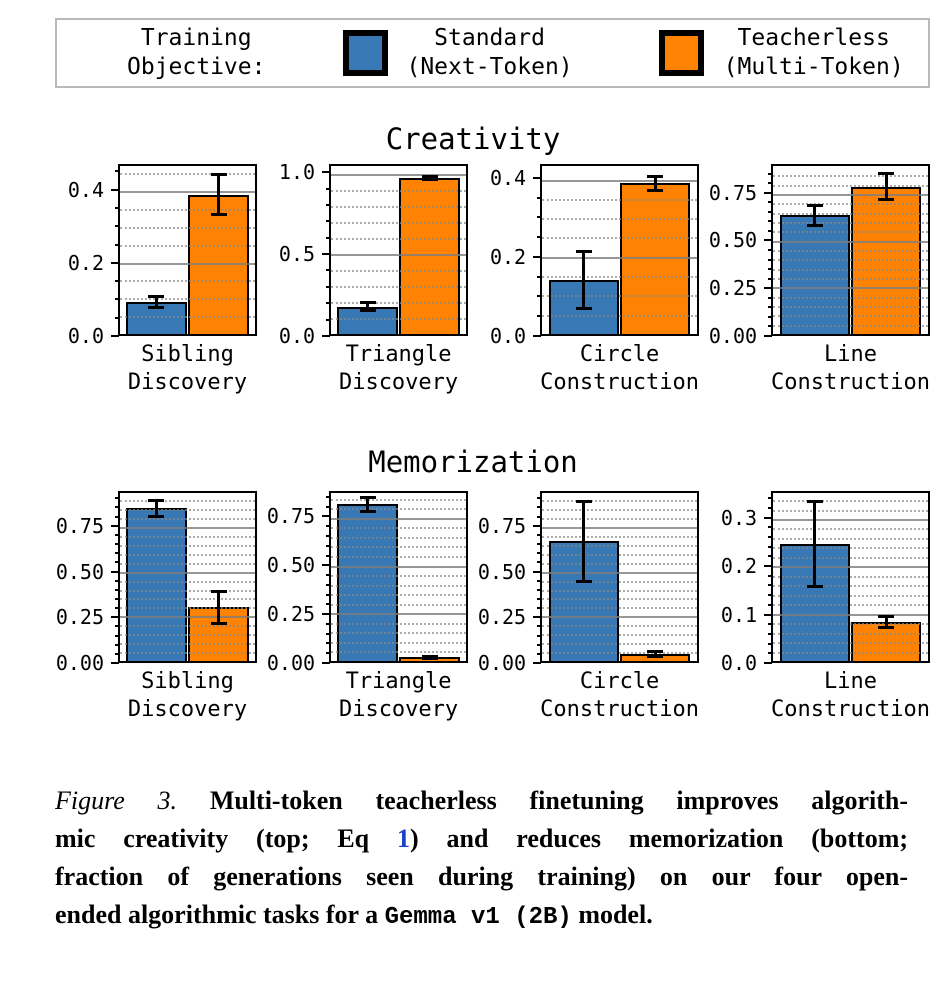 This screenshot has width=946, height=982. I want to click on eq-1-link: 1, so click(404, 838).